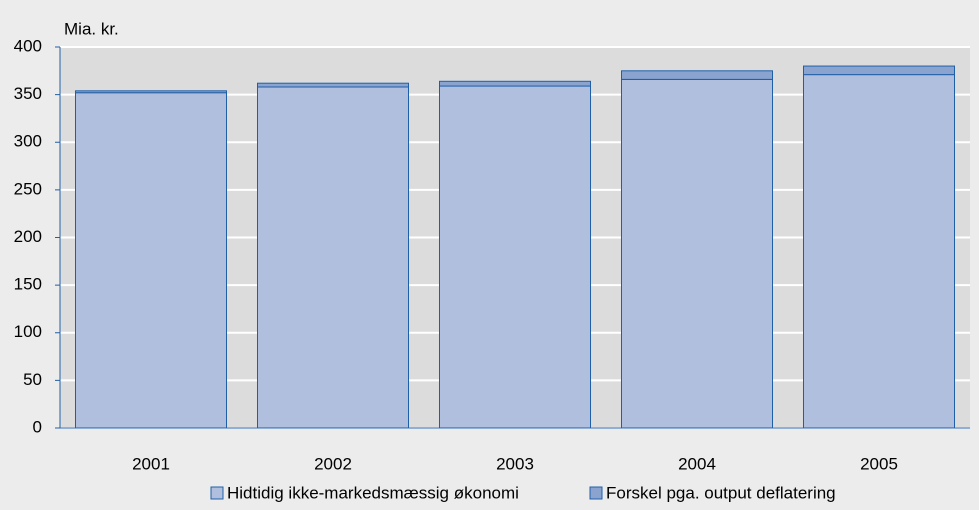 The image size is (979, 510). I want to click on y-tick-label: 200, so click(28, 236).